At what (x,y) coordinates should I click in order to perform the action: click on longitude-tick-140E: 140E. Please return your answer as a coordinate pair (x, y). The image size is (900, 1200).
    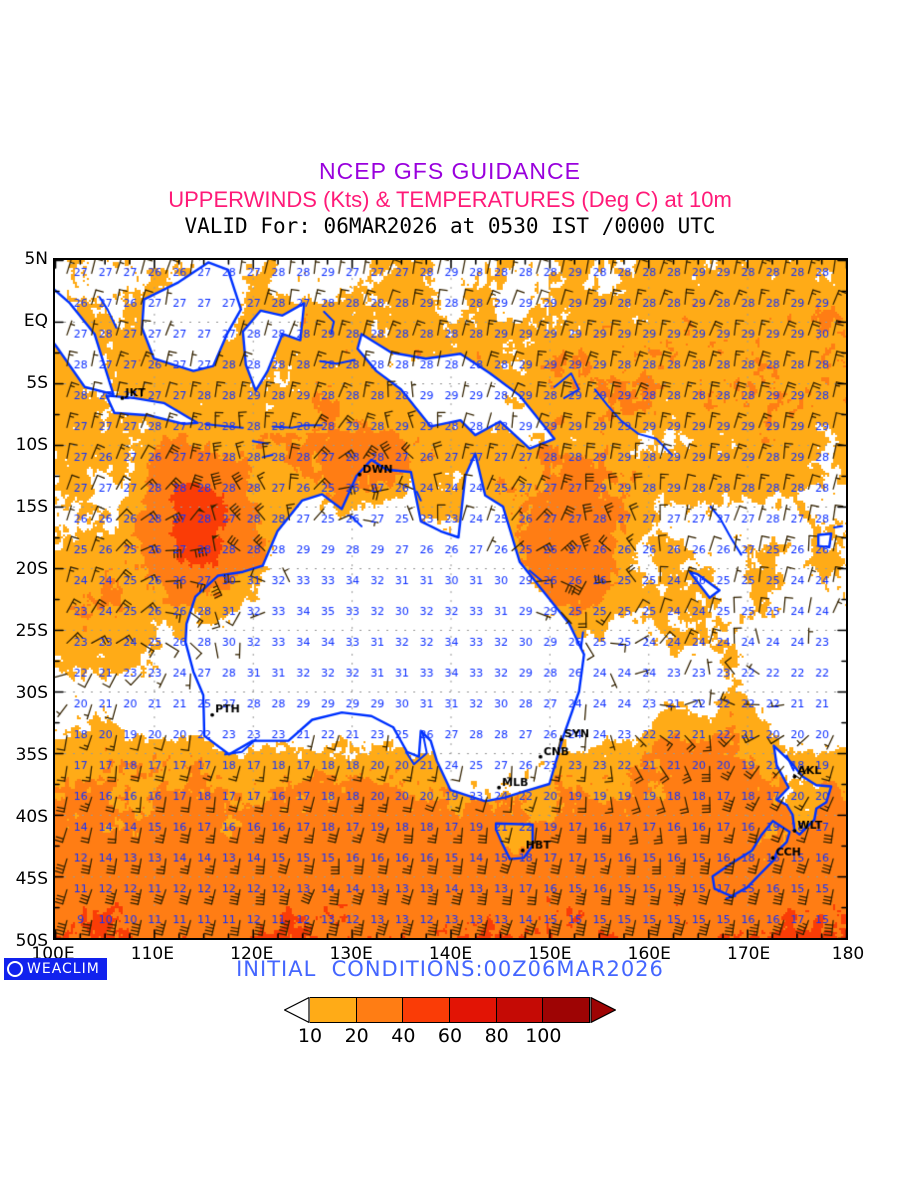
    Looking at the image, I should click on (450, 954).